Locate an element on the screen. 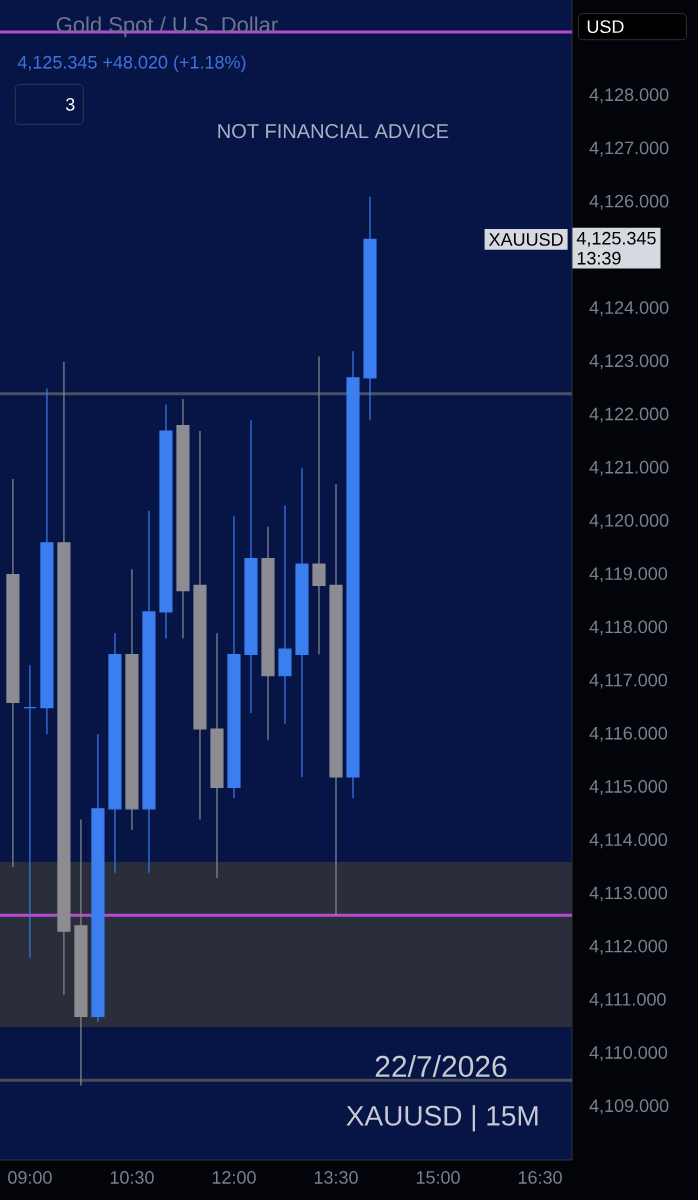 Image resolution: width=698 pixels, height=1200 pixels. annotation: XAUUSD | 15M is located at coordinates (442, 1118).